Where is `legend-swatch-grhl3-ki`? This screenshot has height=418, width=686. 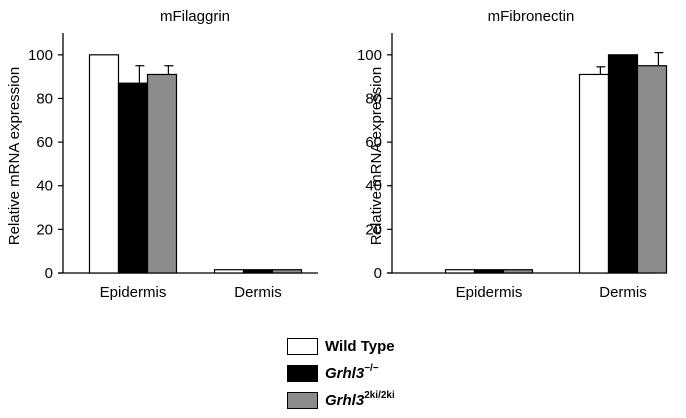 legend-swatch-grhl3-ki is located at coordinates (302, 400).